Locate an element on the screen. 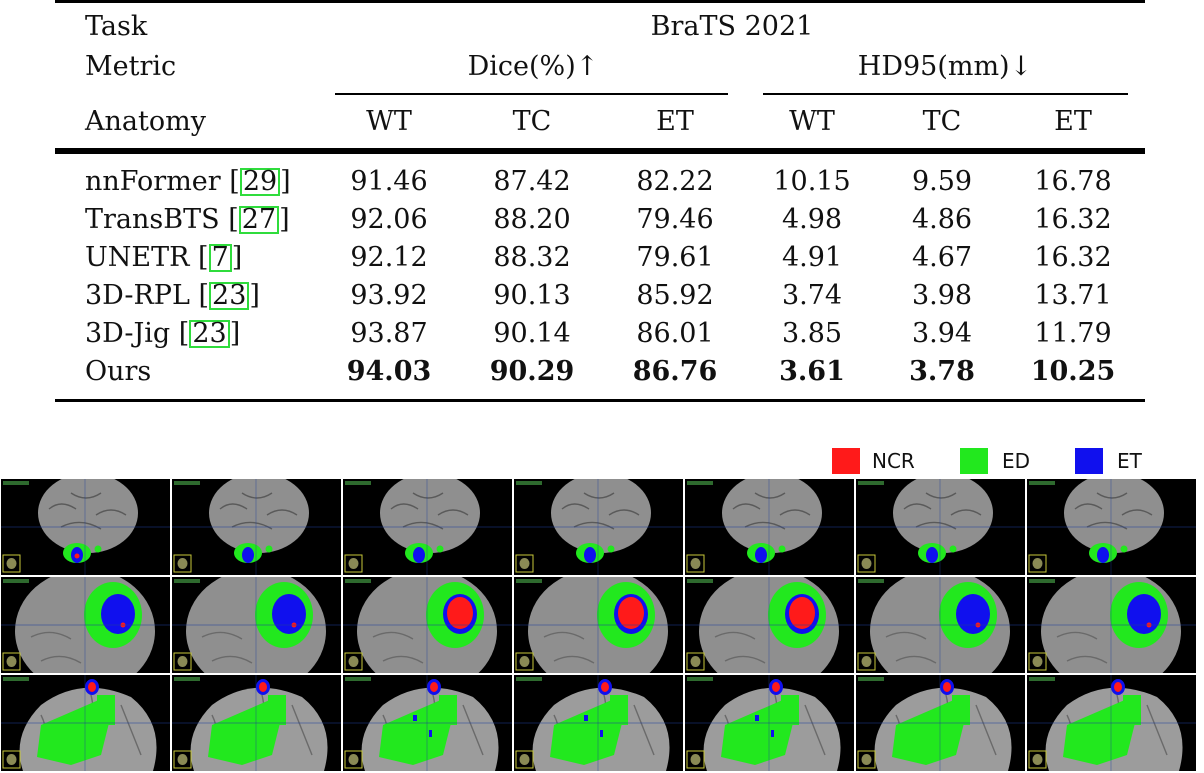  dice-rule is located at coordinates (531, 94).